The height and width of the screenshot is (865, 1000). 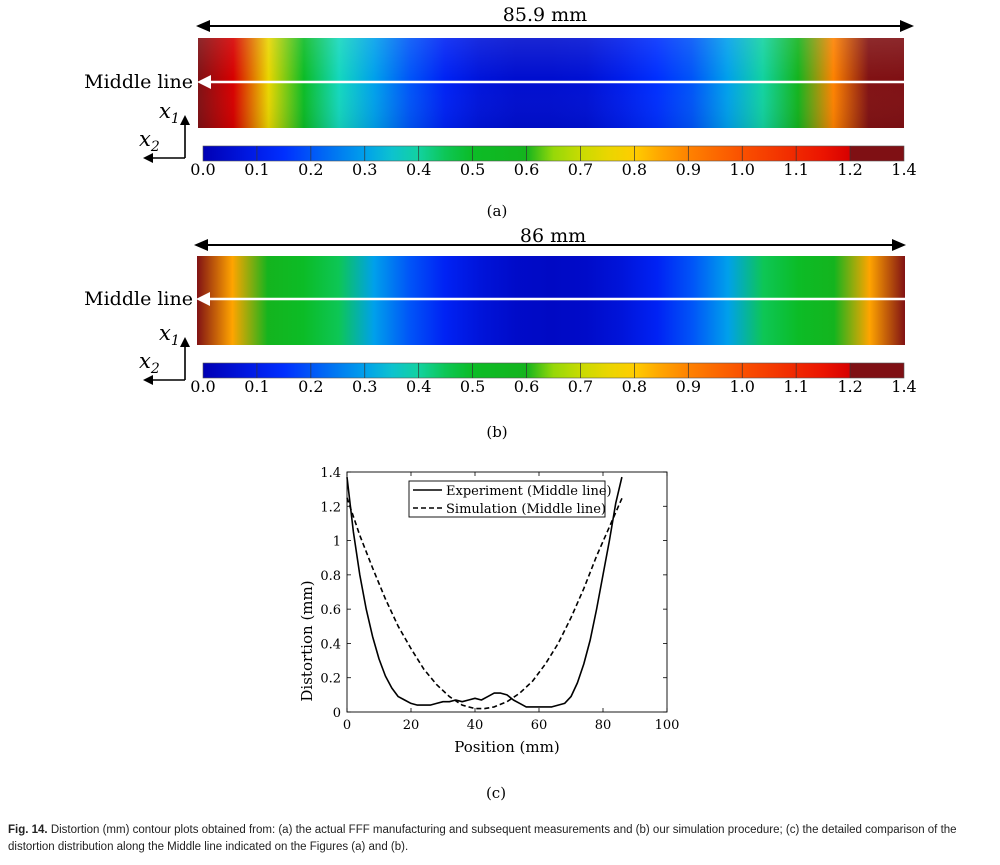 I want to click on plot-frame, so click(x=507, y=592).